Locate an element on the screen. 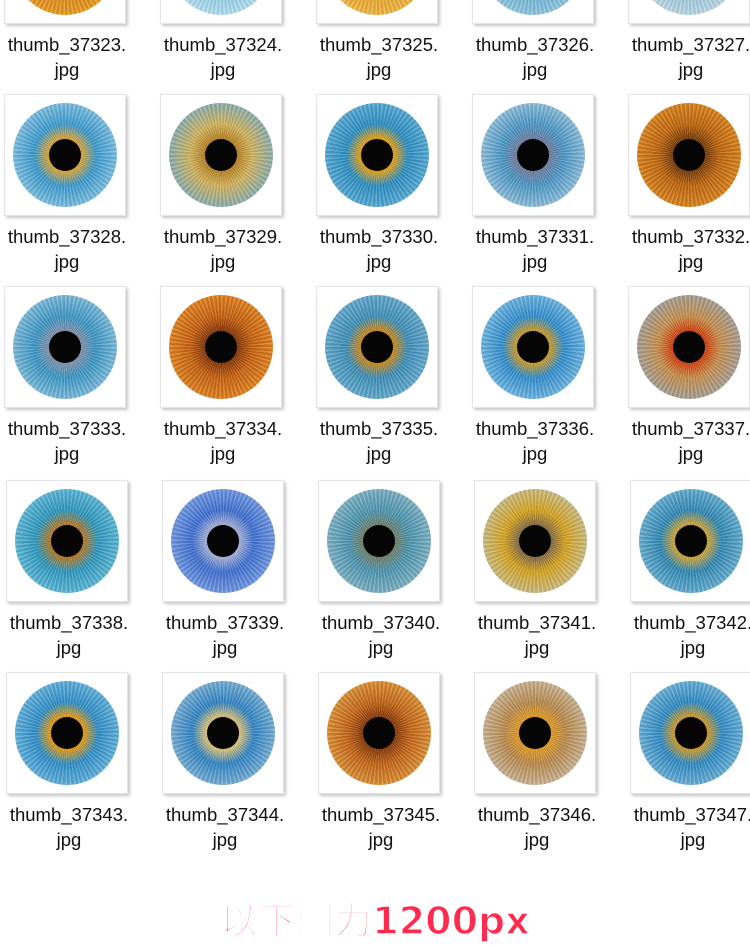 The width and height of the screenshot is (750, 945). file-name-label: thumb_37323. jpg is located at coordinates (67, 57).